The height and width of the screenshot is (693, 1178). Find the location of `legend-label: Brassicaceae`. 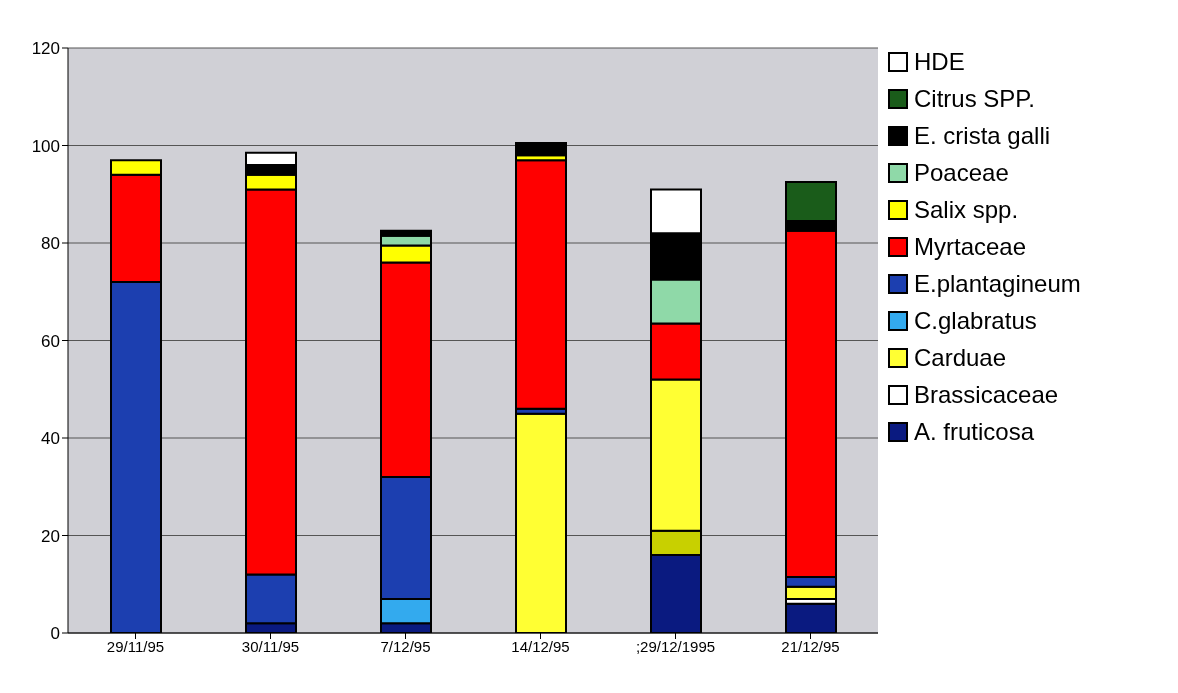

legend-label: Brassicaceae is located at coordinates (986, 395).